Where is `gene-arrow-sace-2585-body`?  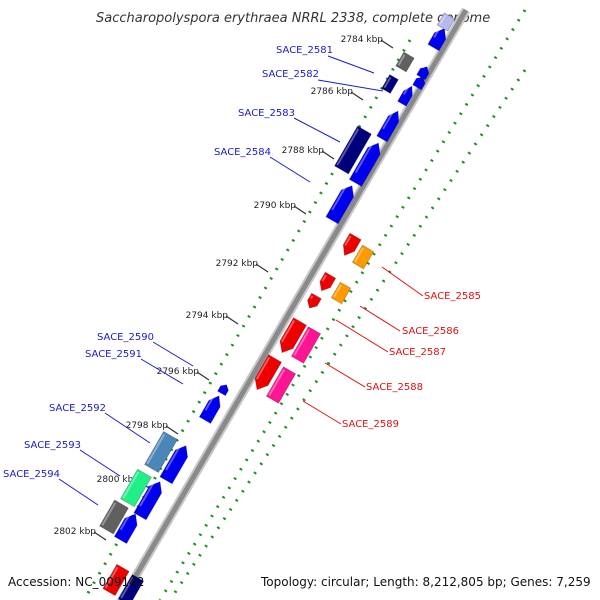
gene-arrow-sace-2585-body is located at coordinates (352, 244).